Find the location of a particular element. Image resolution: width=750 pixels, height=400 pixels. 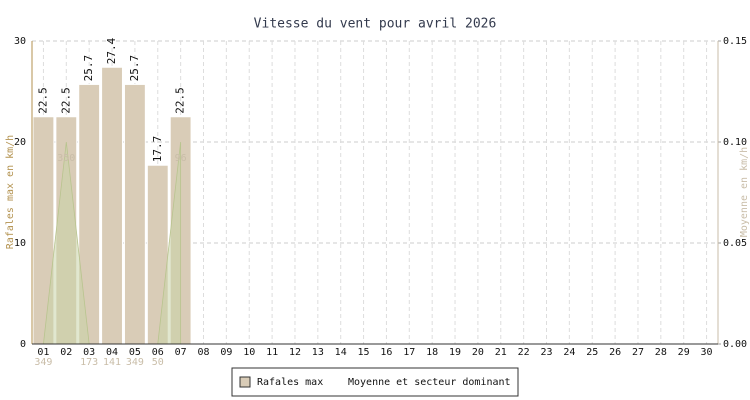

x-tick-label: 04 is located at coordinates (112, 352).